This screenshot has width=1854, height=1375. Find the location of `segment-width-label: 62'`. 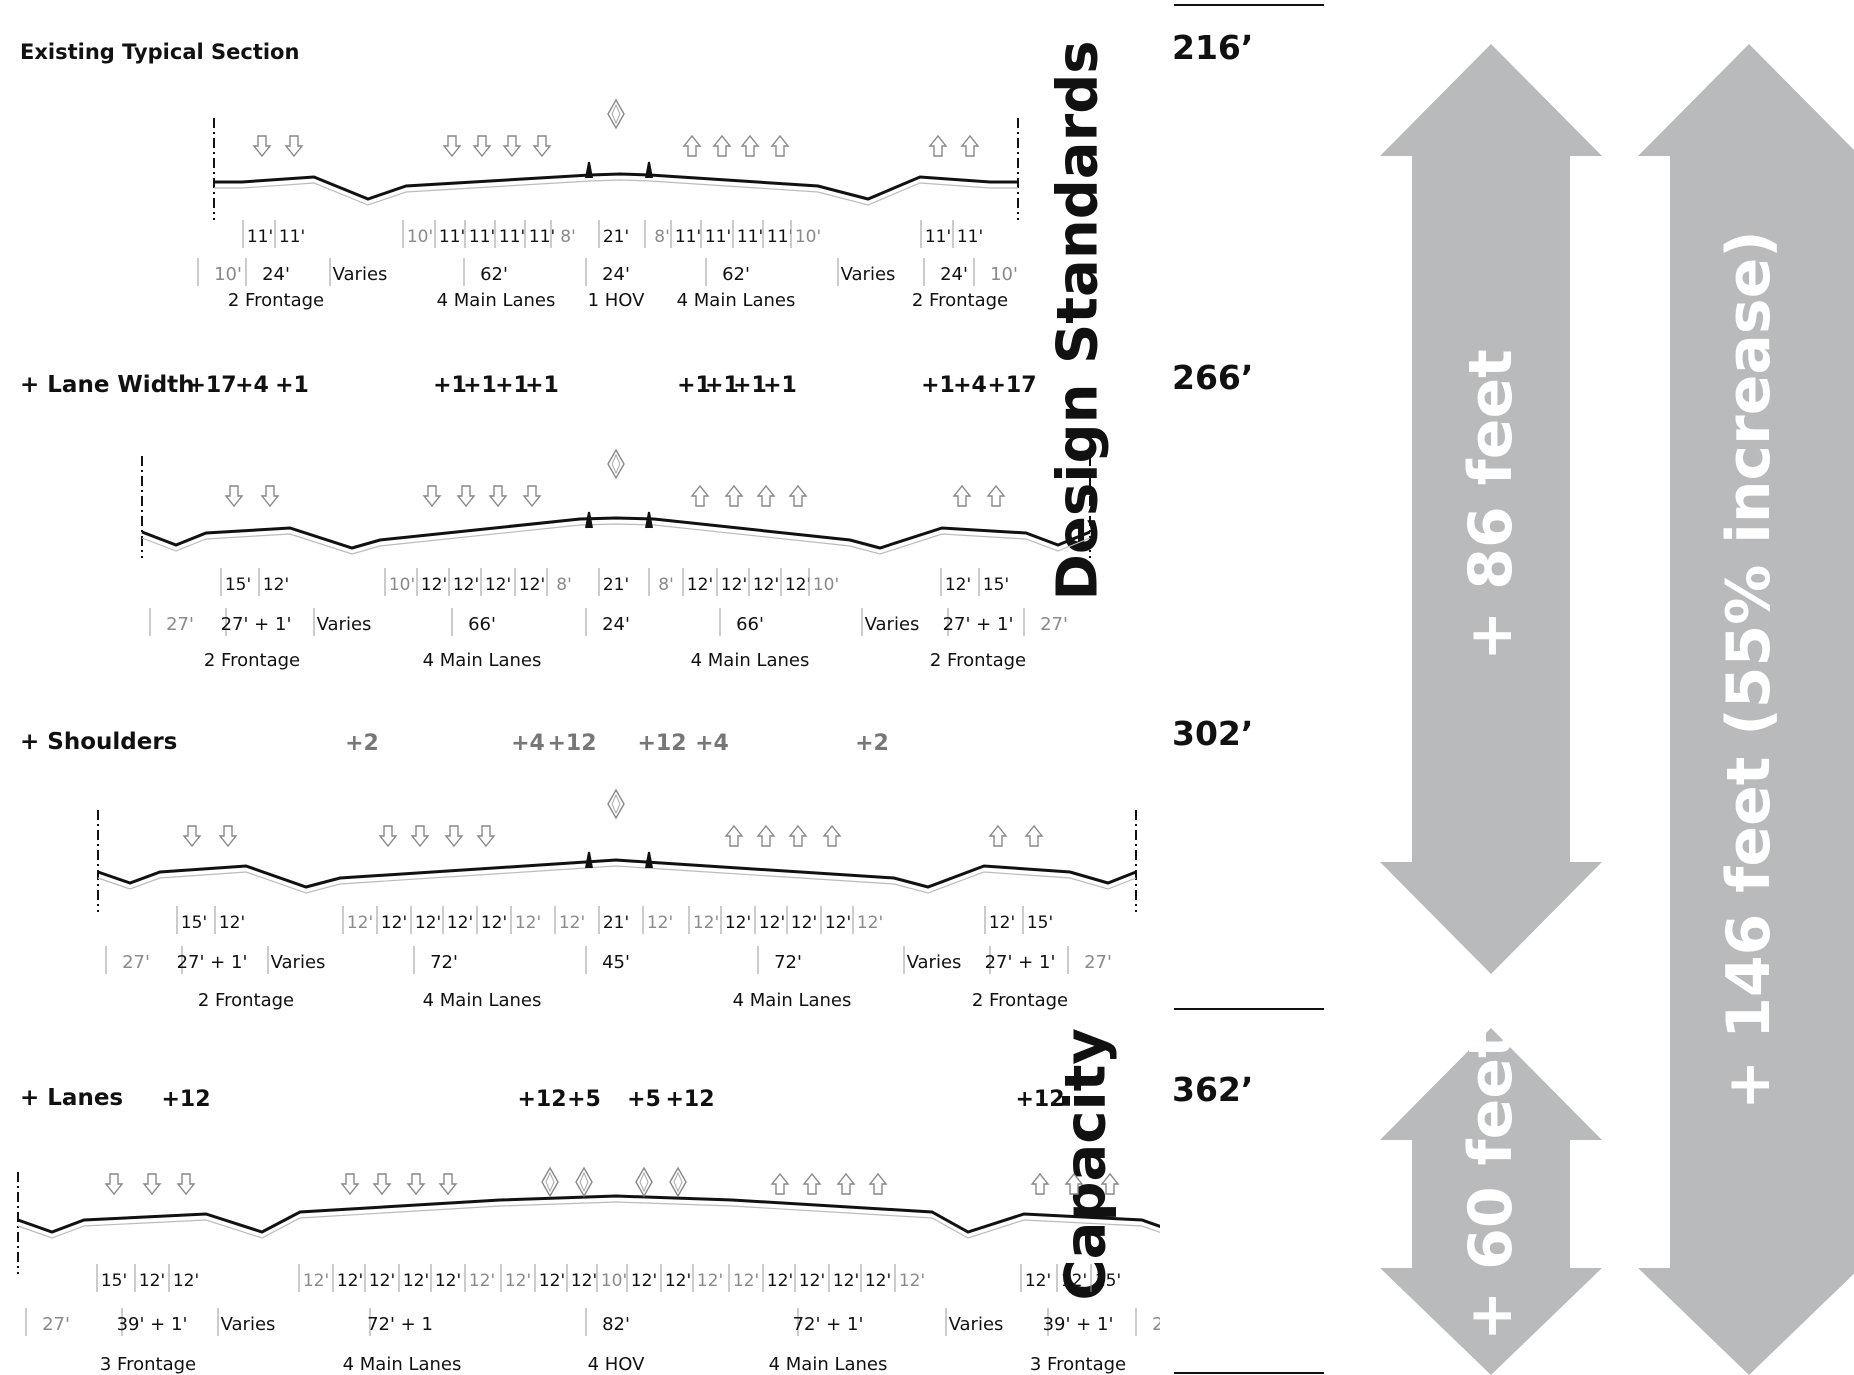

segment-width-label: 62' is located at coordinates (494, 274).